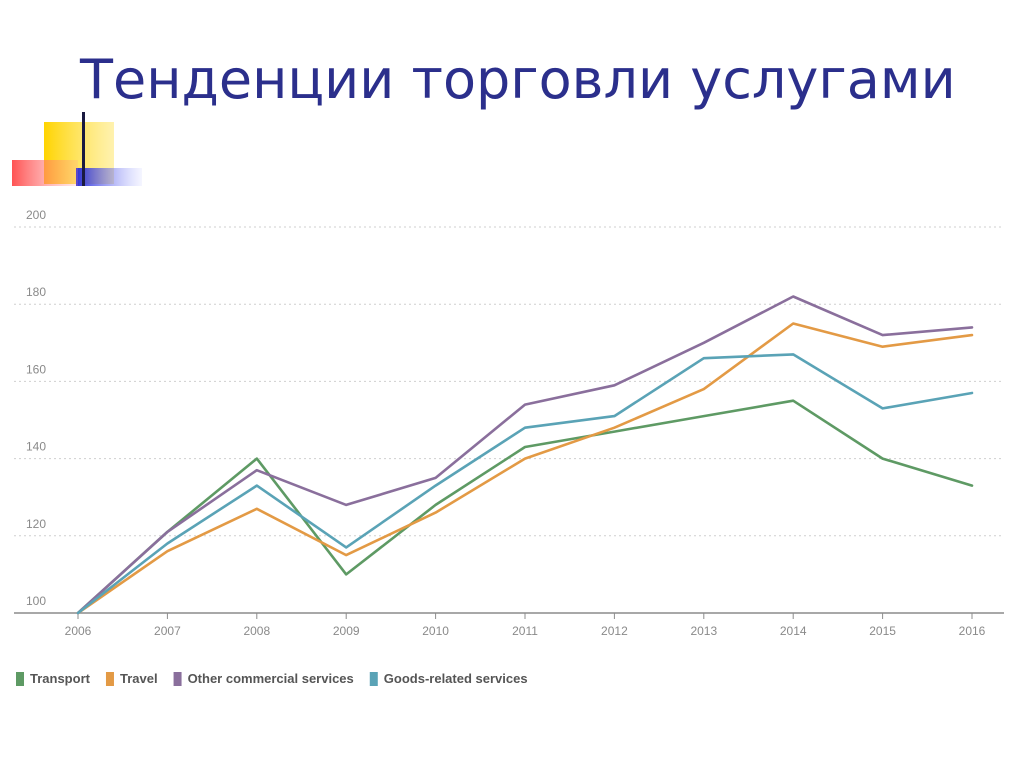 This screenshot has width=1024, height=767. I want to click on y-tick-label: 160, so click(36, 369).